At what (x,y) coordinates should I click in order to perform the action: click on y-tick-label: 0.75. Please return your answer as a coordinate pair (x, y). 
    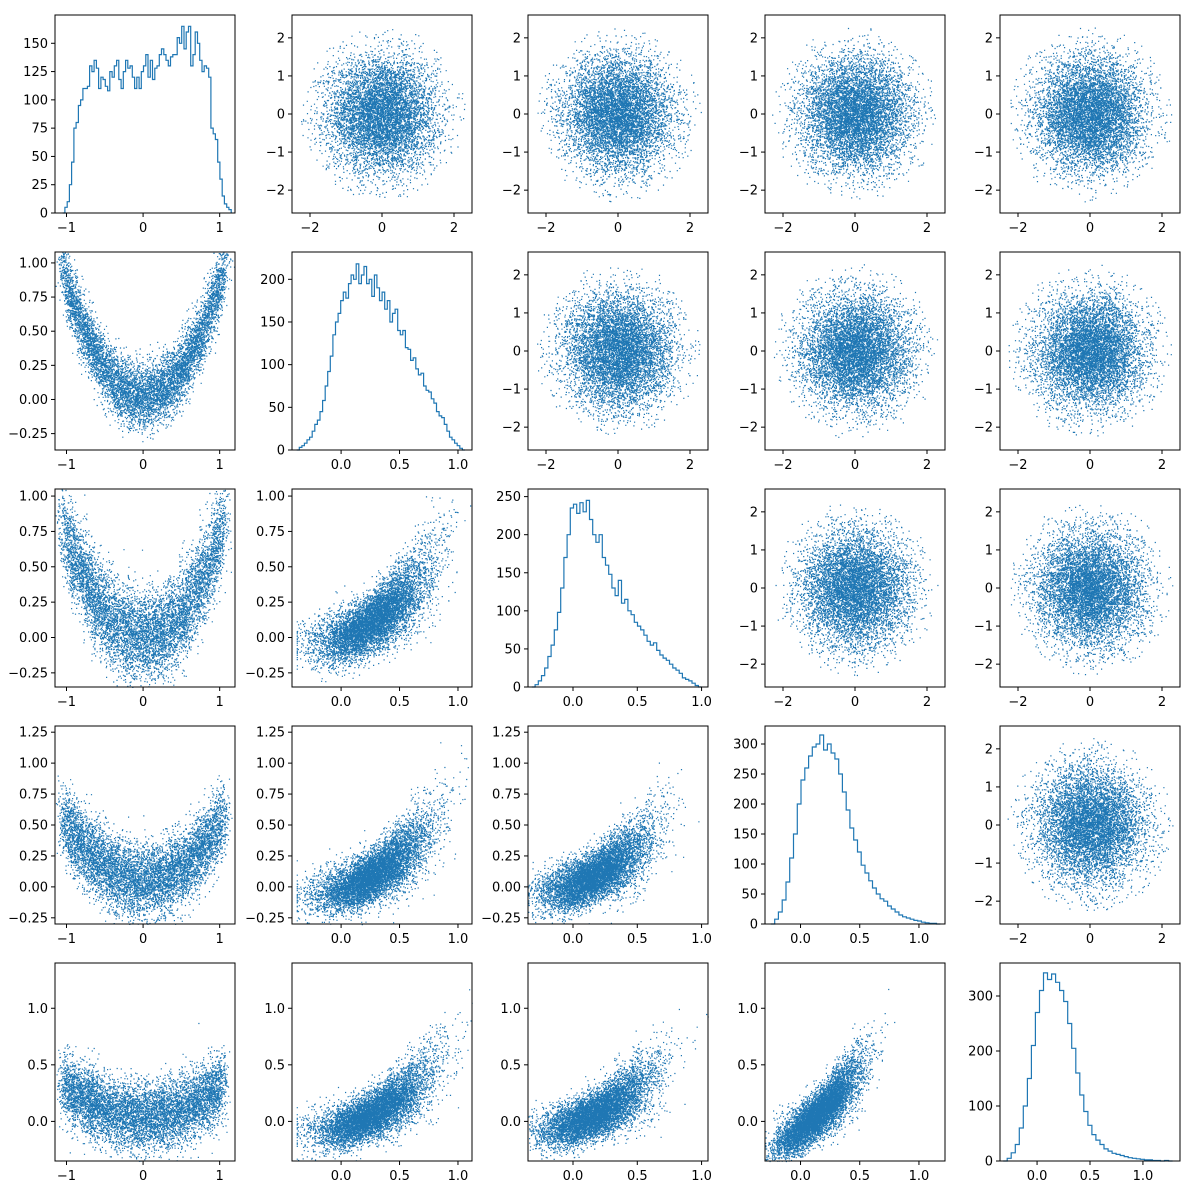
    Looking at the image, I should click on (270, 532).